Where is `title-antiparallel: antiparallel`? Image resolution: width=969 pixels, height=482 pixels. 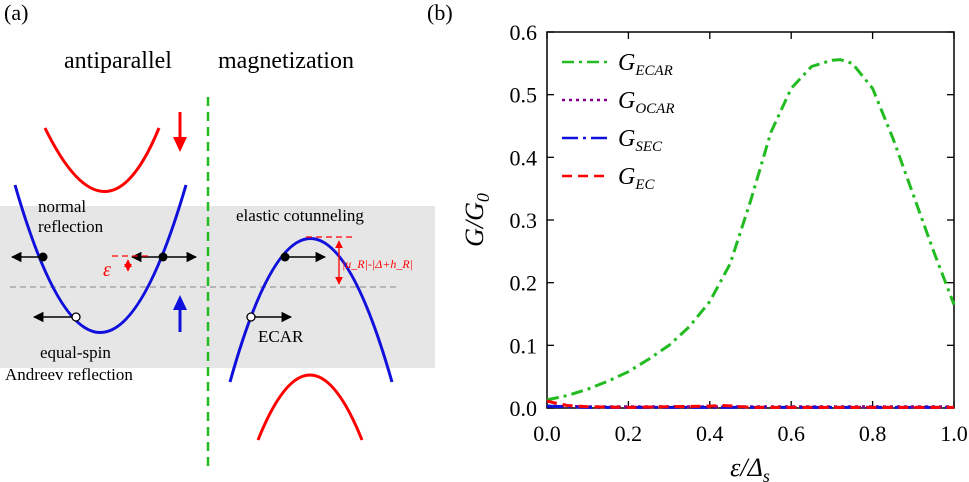
title-antiparallel: antiparallel is located at coordinates (118, 61).